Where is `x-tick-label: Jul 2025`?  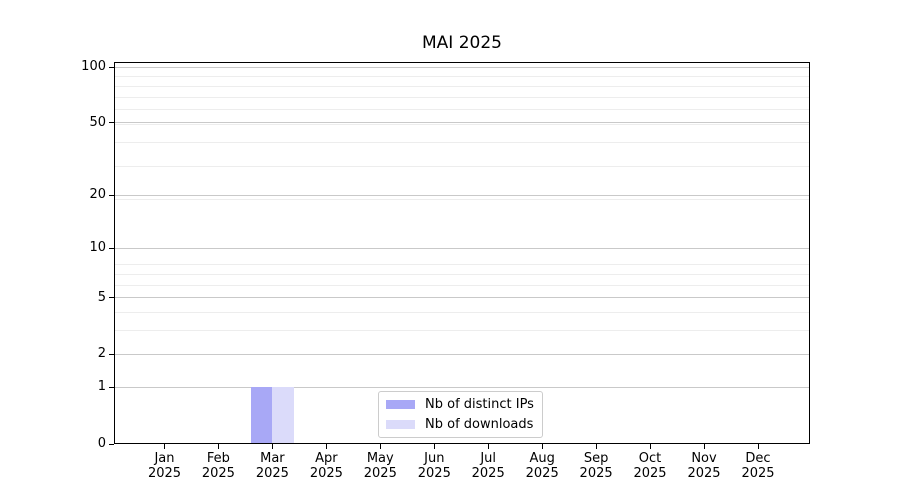 x-tick-label: Jul 2025 is located at coordinates (488, 466).